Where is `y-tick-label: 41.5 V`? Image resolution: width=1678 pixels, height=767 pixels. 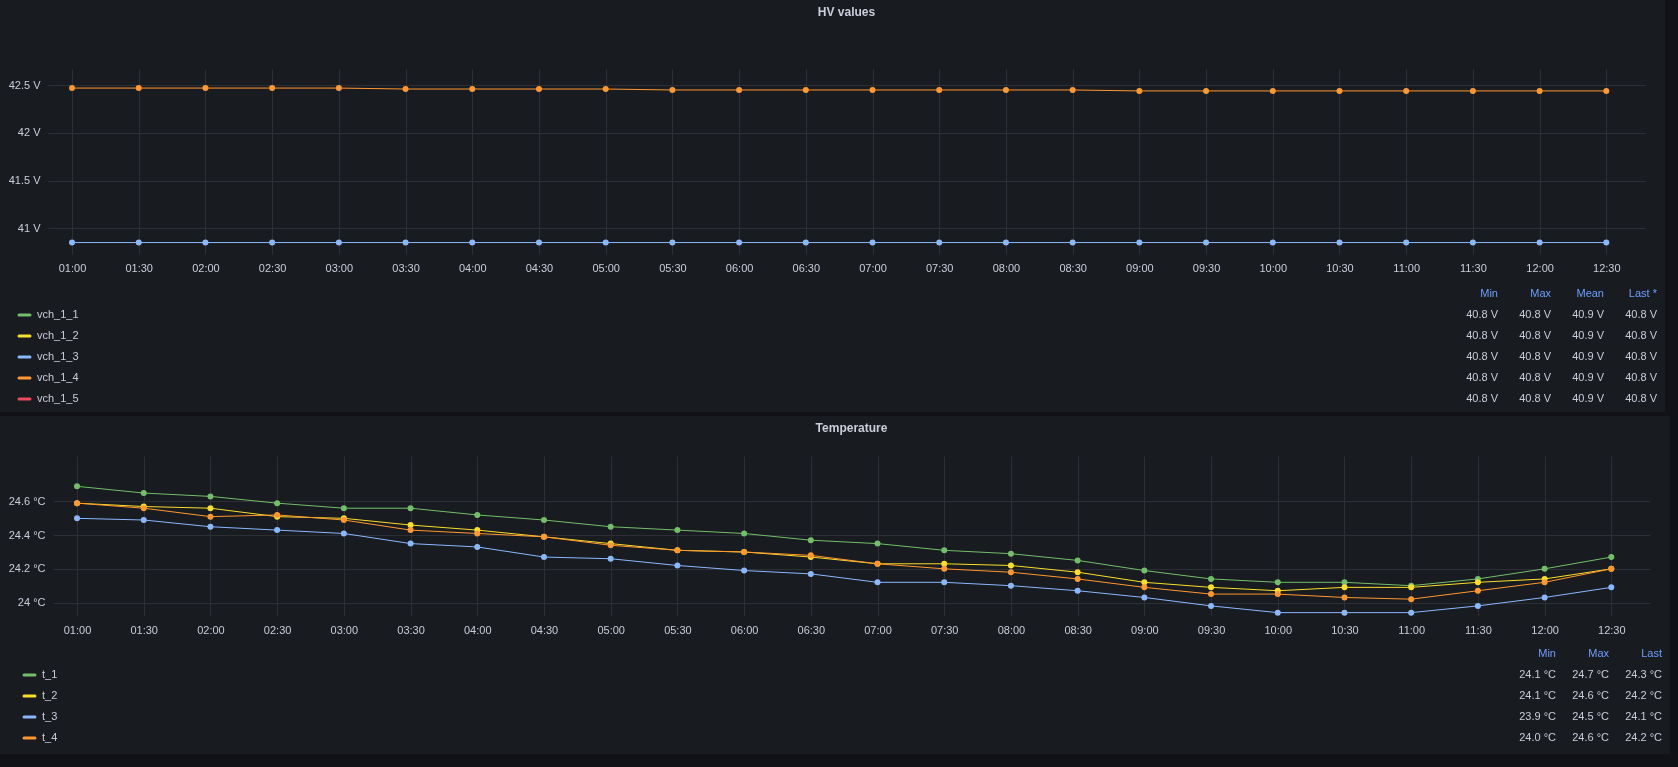 y-tick-label: 41.5 V is located at coordinates (25, 180).